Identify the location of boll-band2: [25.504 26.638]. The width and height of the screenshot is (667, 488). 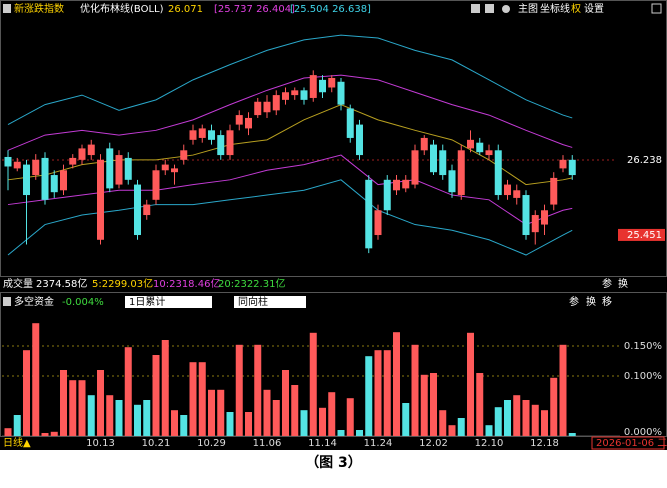
(330, 9).